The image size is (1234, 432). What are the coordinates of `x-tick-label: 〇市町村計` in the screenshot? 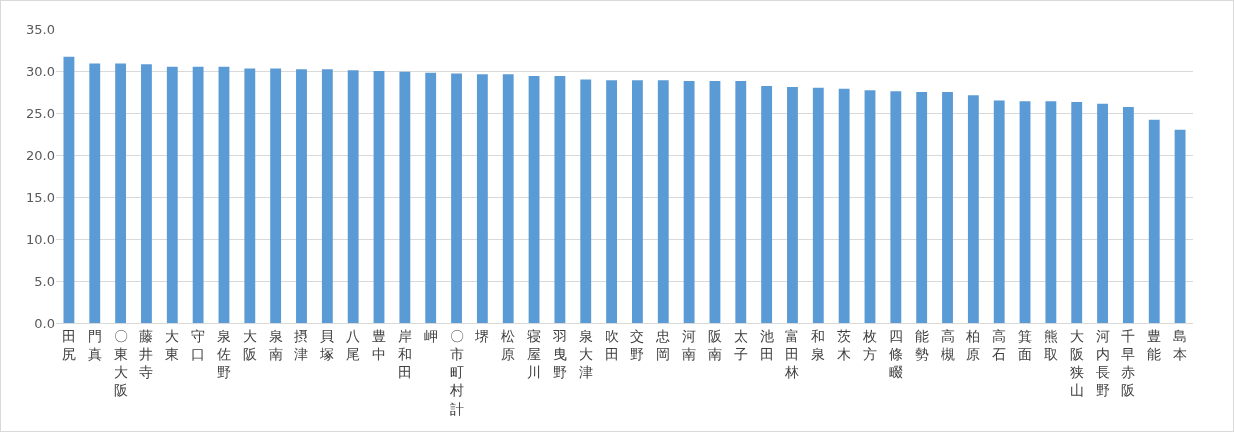 It's located at (456, 372).